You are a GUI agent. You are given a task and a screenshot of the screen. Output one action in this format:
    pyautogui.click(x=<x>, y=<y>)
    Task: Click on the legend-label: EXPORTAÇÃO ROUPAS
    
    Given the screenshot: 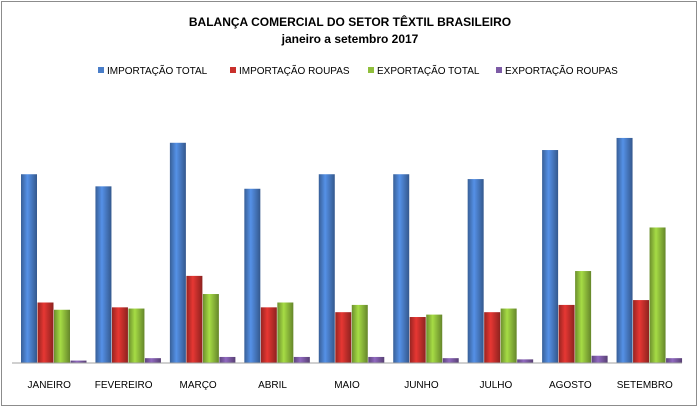 What is the action you would take?
    pyautogui.click(x=561, y=70)
    